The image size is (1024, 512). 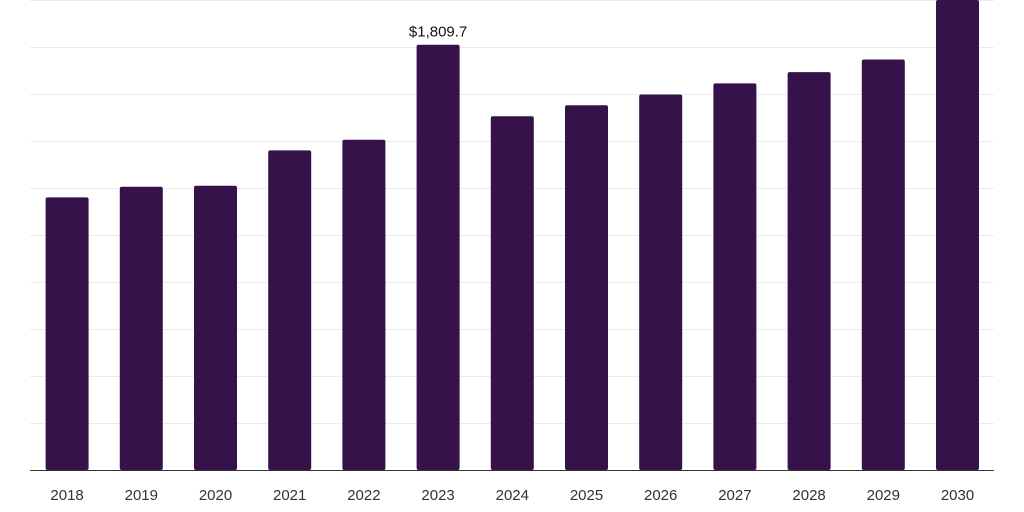 What do you see at coordinates (67, 333) in the screenshot?
I see `bar-2018` at bounding box center [67, 333].